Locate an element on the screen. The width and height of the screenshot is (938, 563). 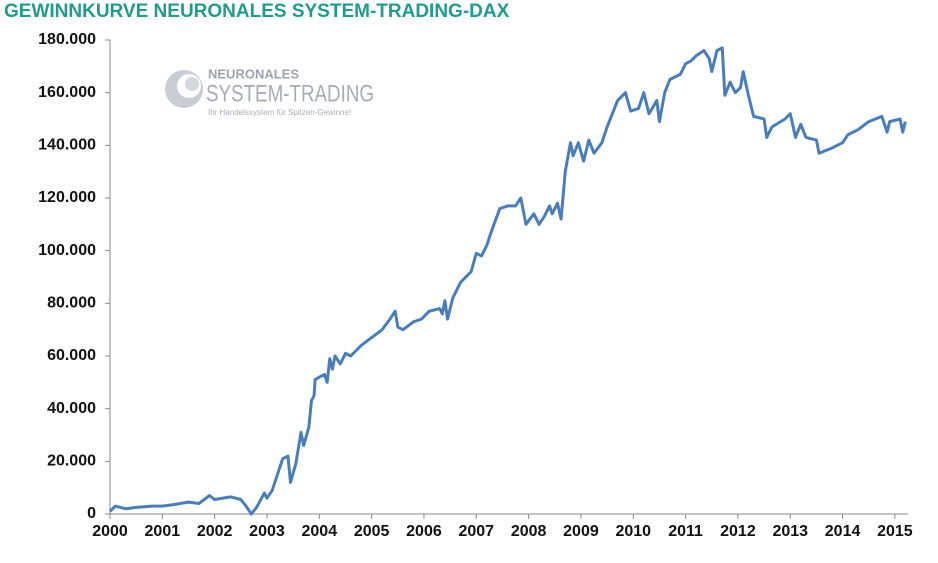
x-tick-label: 2014 is located at coordinates (843, 531).